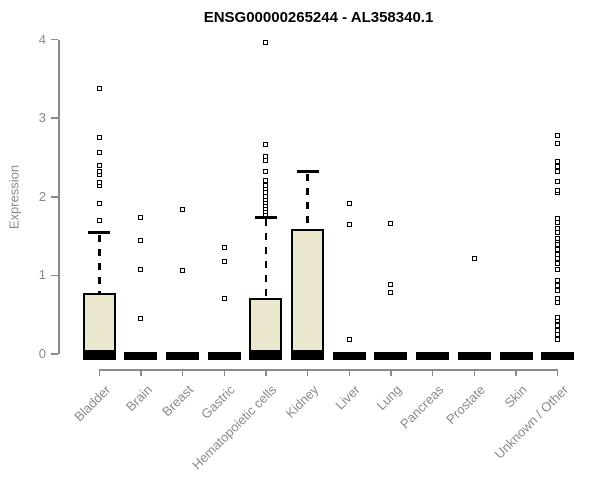  I want to click on y-tick-label: 0, so click(42, 353).